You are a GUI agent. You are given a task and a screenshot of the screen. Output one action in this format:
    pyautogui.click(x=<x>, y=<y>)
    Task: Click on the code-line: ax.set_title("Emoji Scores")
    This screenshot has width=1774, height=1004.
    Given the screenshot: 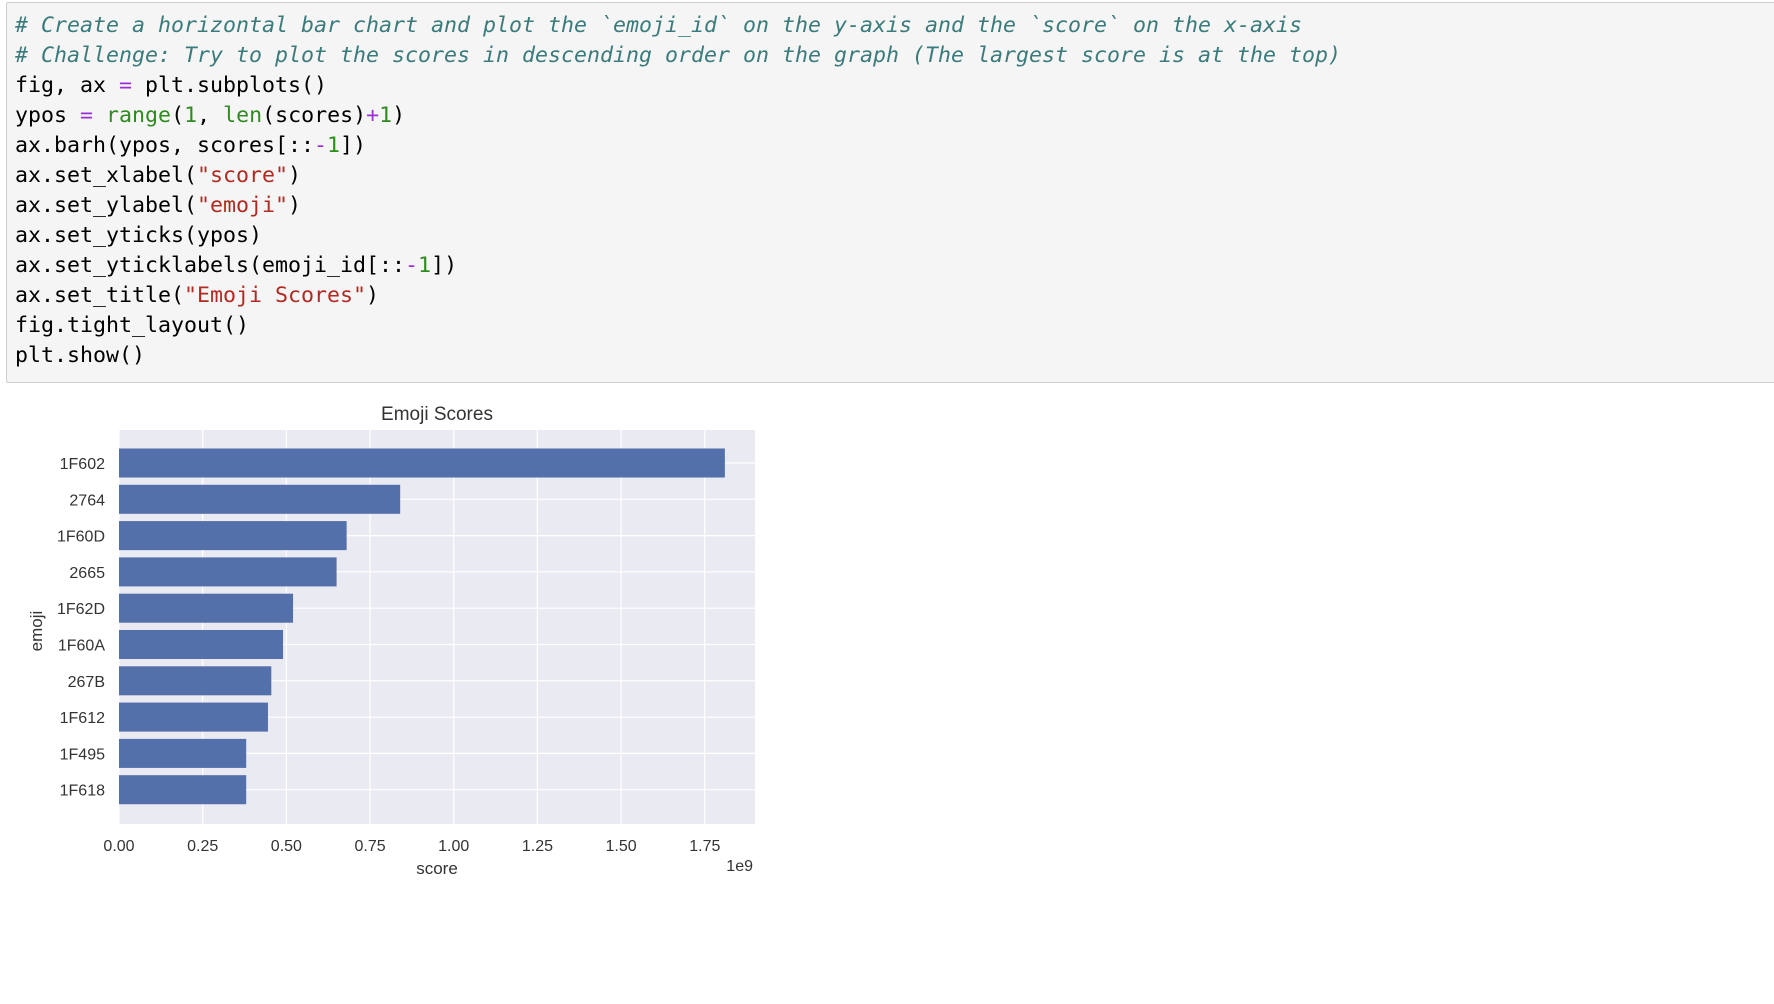 What is the action you would take?
    pyautogui.click(x=678, y=296)
    